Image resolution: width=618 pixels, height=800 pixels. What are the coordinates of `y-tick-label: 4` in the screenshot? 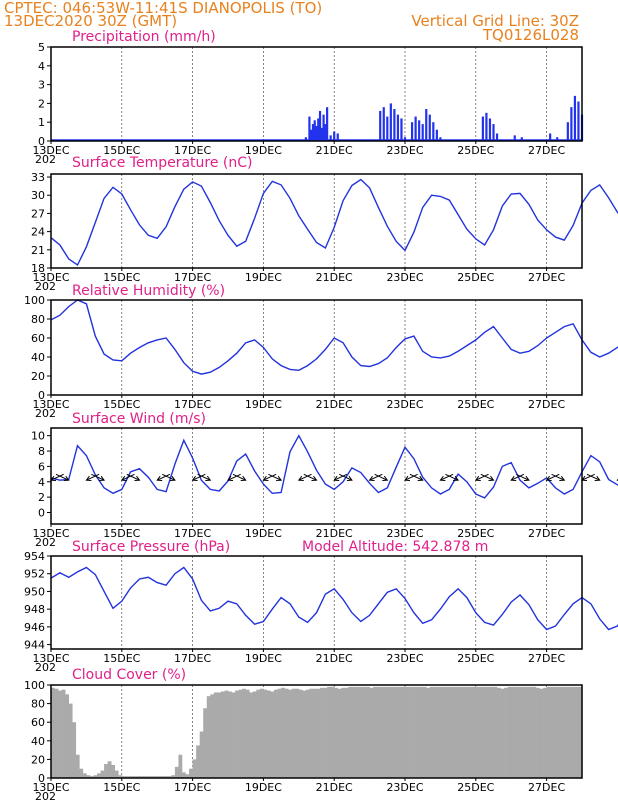 It's located at (41, 482).